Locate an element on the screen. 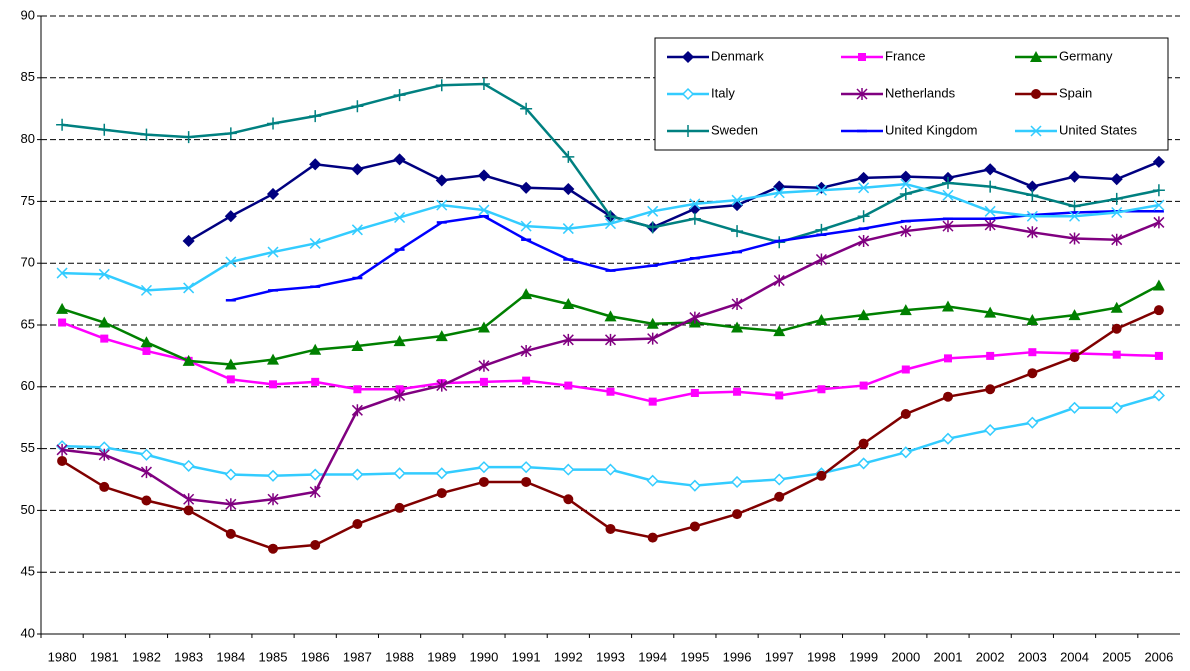 This screenshot has height=671, width=1190. y-tick-label: 65 is located at coordinates (28, 323).